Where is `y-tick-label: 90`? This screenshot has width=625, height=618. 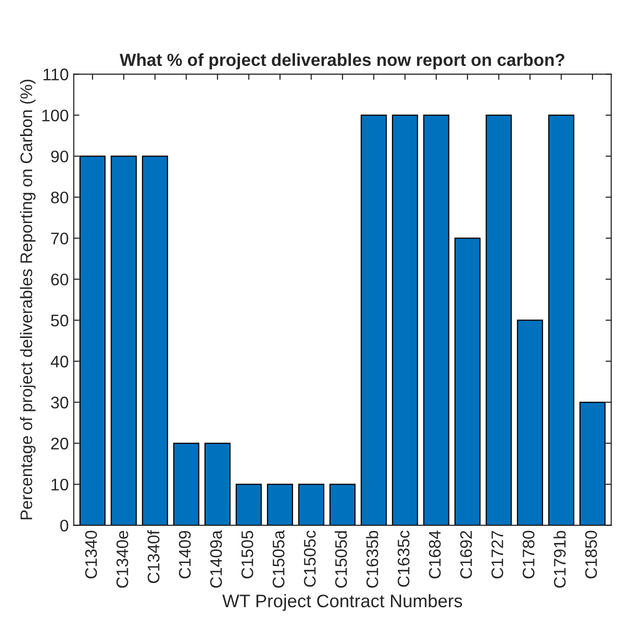 y-tick-label: 90 is located at coordinates (59, 156).